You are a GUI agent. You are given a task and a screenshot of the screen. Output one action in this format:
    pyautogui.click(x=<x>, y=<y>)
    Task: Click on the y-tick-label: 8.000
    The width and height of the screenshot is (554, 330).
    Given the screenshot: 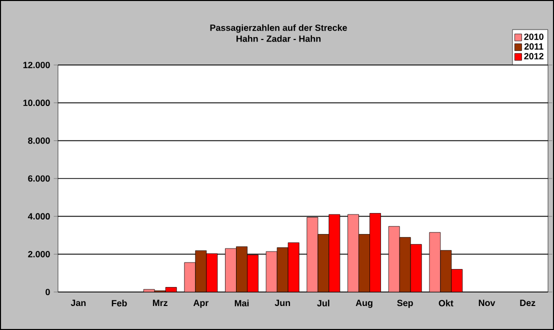 What is the action you would take?
    pyautogui.click(x=39, y=140)
    